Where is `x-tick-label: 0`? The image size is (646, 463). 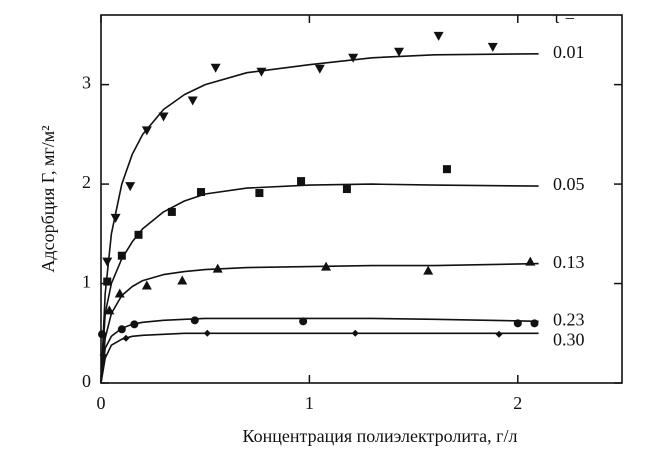
x-tick-label: 0 is located at coordinates (101, 403).